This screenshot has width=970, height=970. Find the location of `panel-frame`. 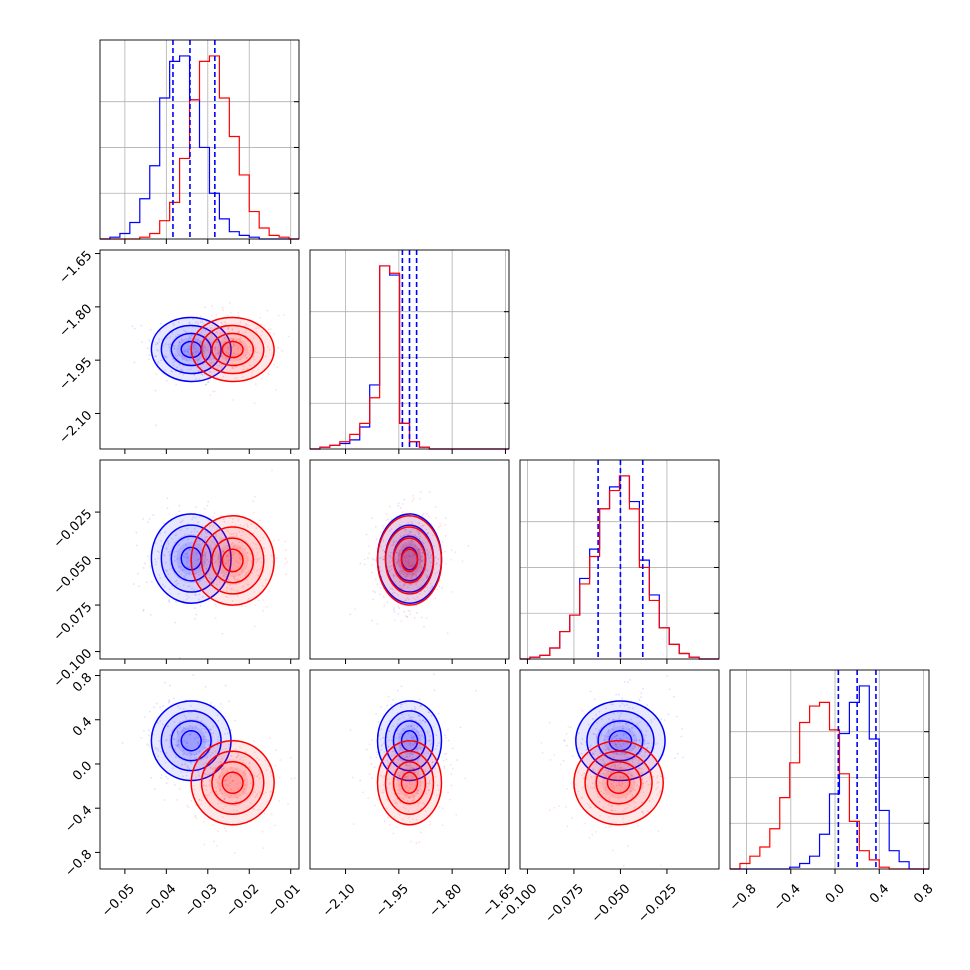

panel-frame is located at coordinates (619, 769).